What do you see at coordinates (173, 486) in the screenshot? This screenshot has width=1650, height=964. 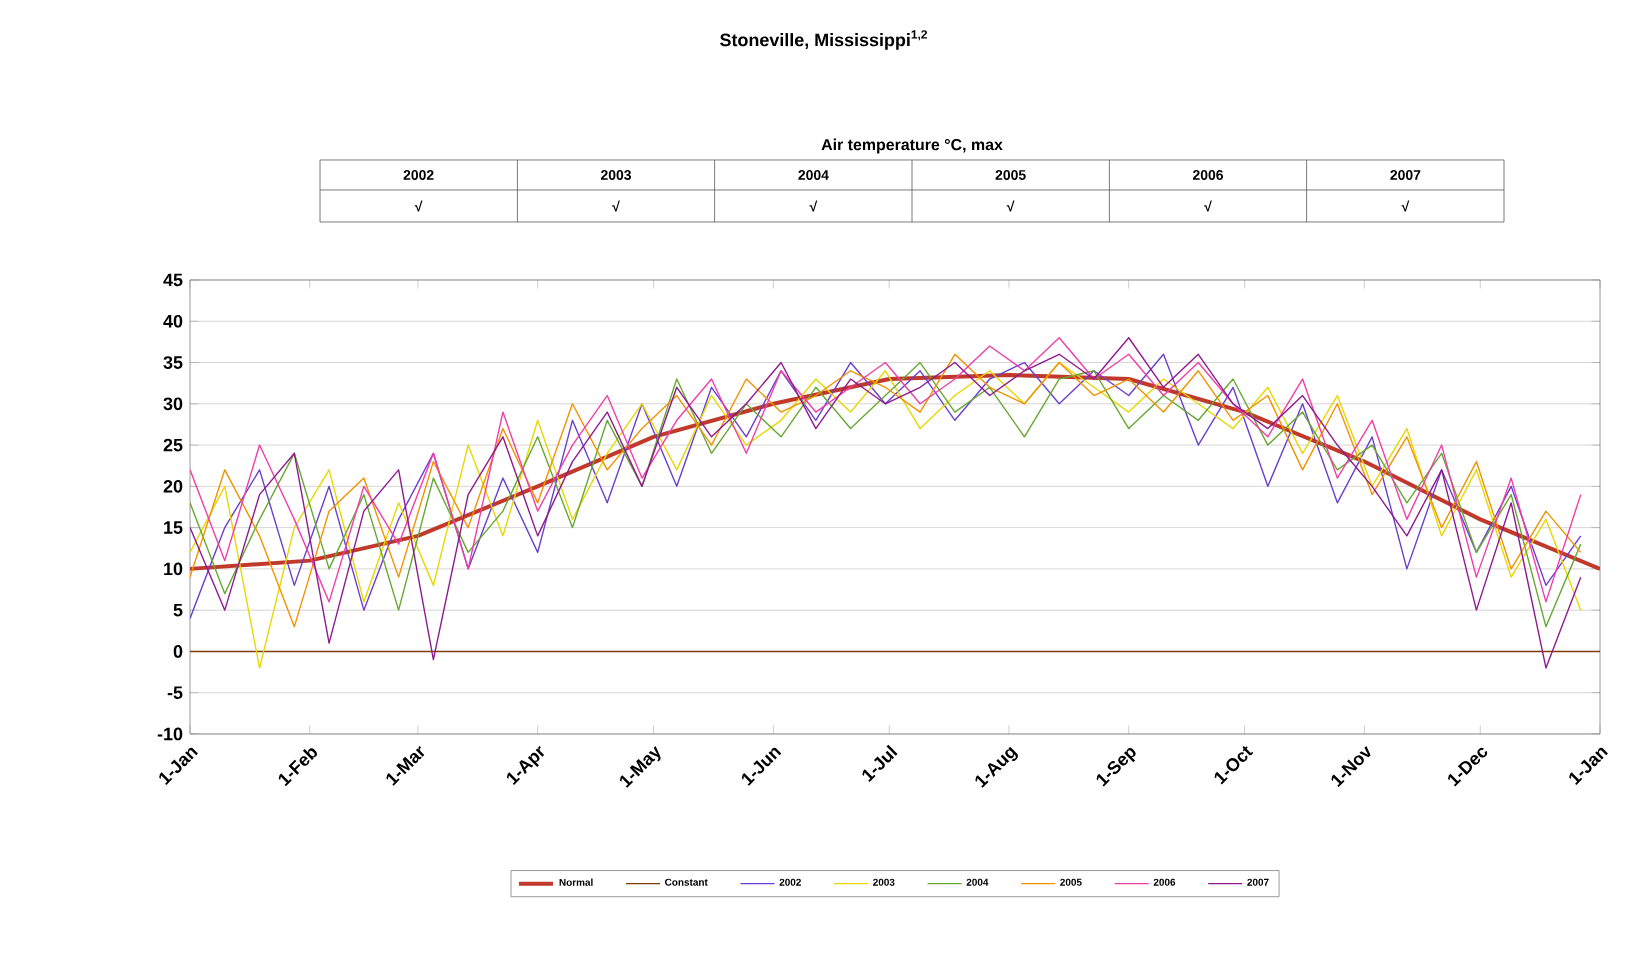 I see `y-tick-label: 20` at bounding box center [173, 486].